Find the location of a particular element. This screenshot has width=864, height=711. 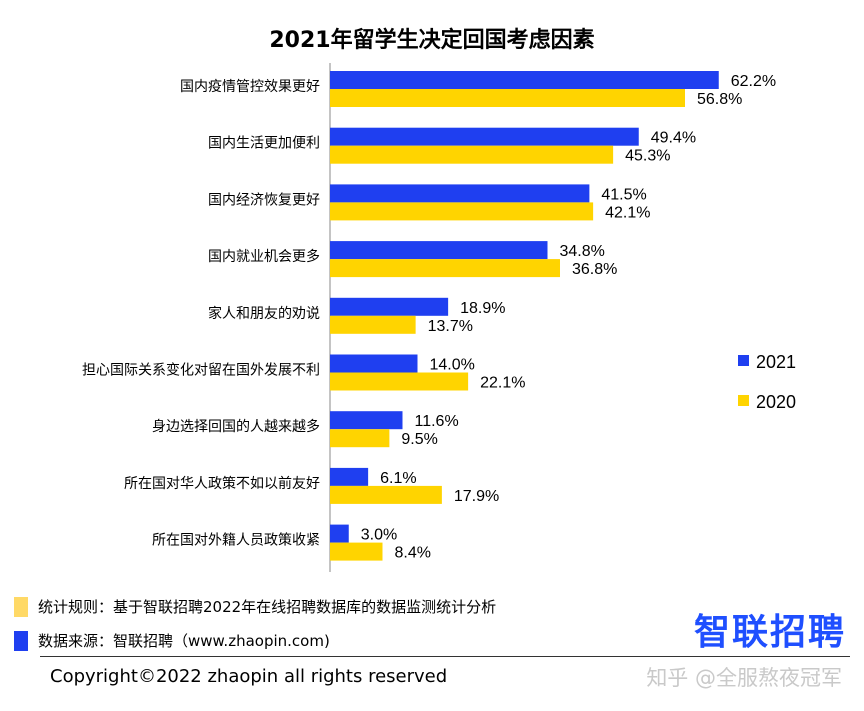

source-note-swatch is located at coordinates (21, 640).